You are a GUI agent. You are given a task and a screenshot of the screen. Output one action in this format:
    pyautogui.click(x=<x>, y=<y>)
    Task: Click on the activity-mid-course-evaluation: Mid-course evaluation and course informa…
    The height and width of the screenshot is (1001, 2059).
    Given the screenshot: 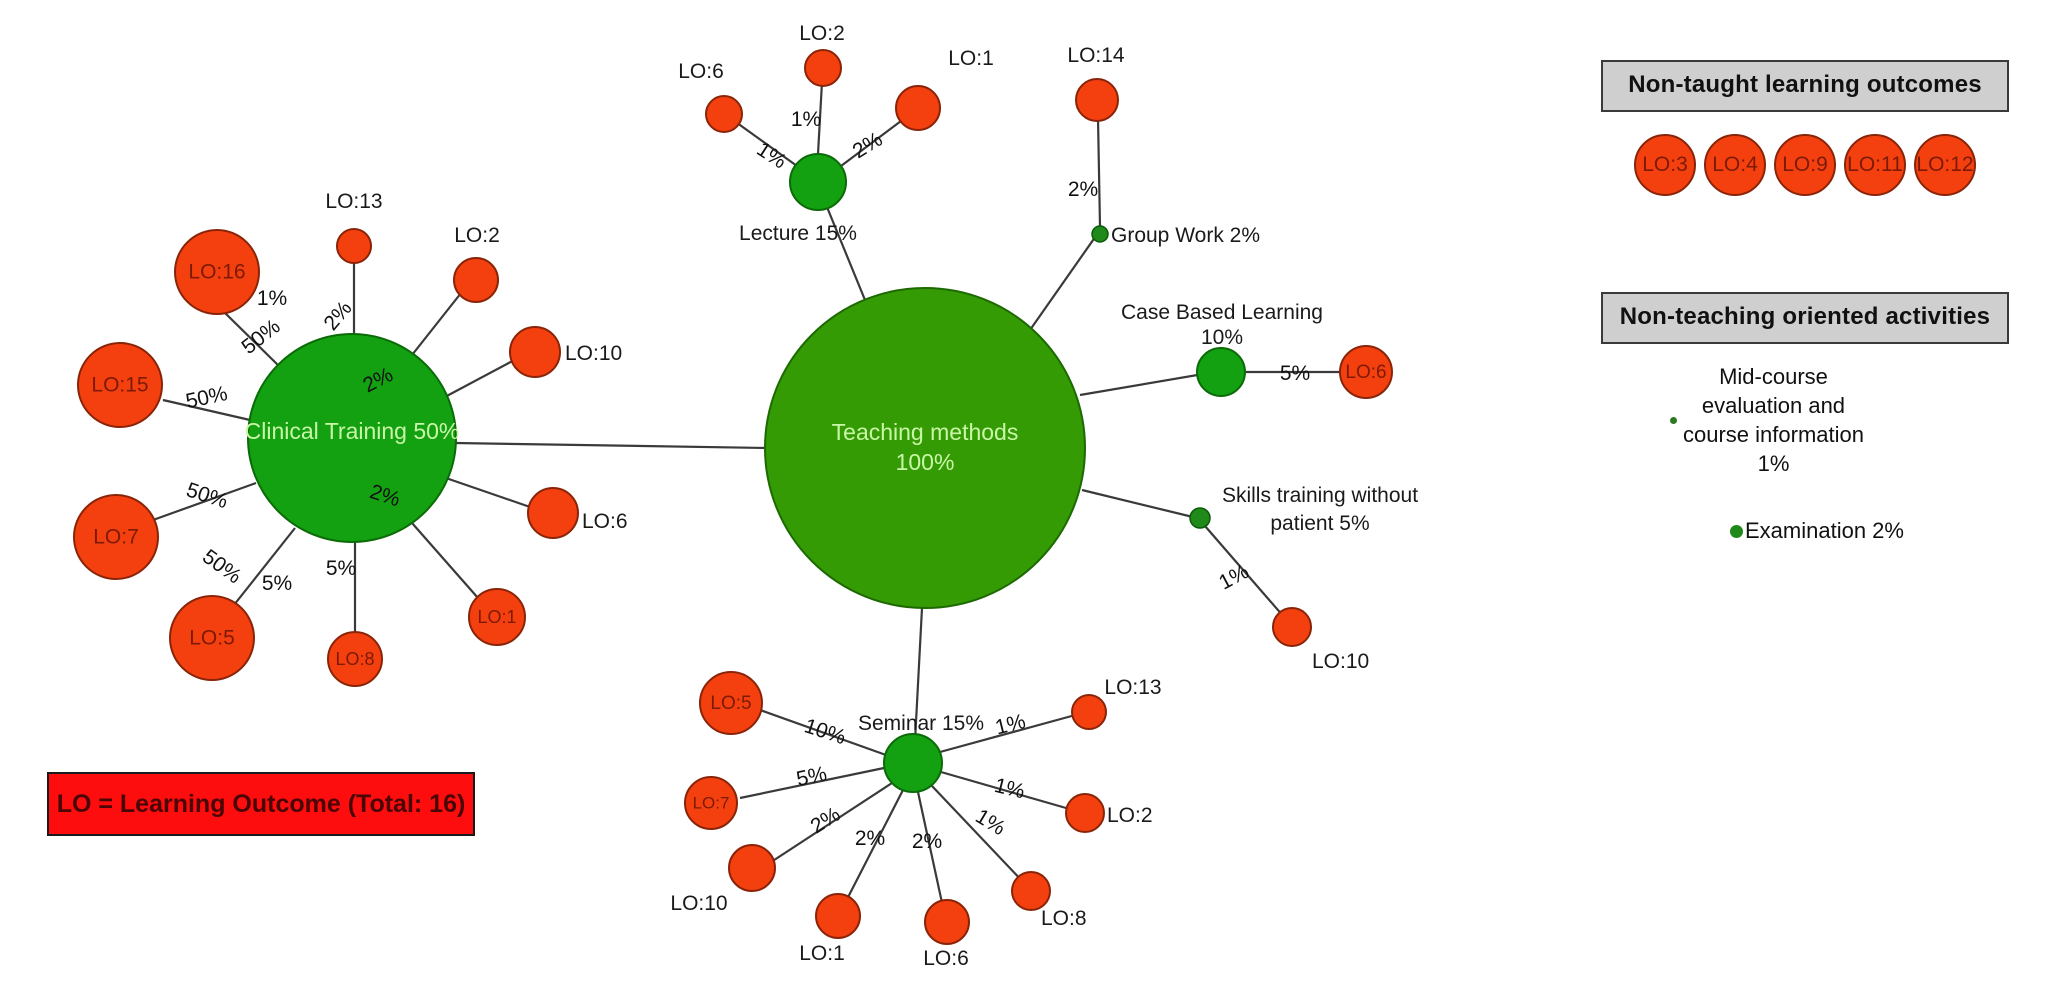 What is the action you would take?
    pyautogui.click(x=1810, y=420)
    